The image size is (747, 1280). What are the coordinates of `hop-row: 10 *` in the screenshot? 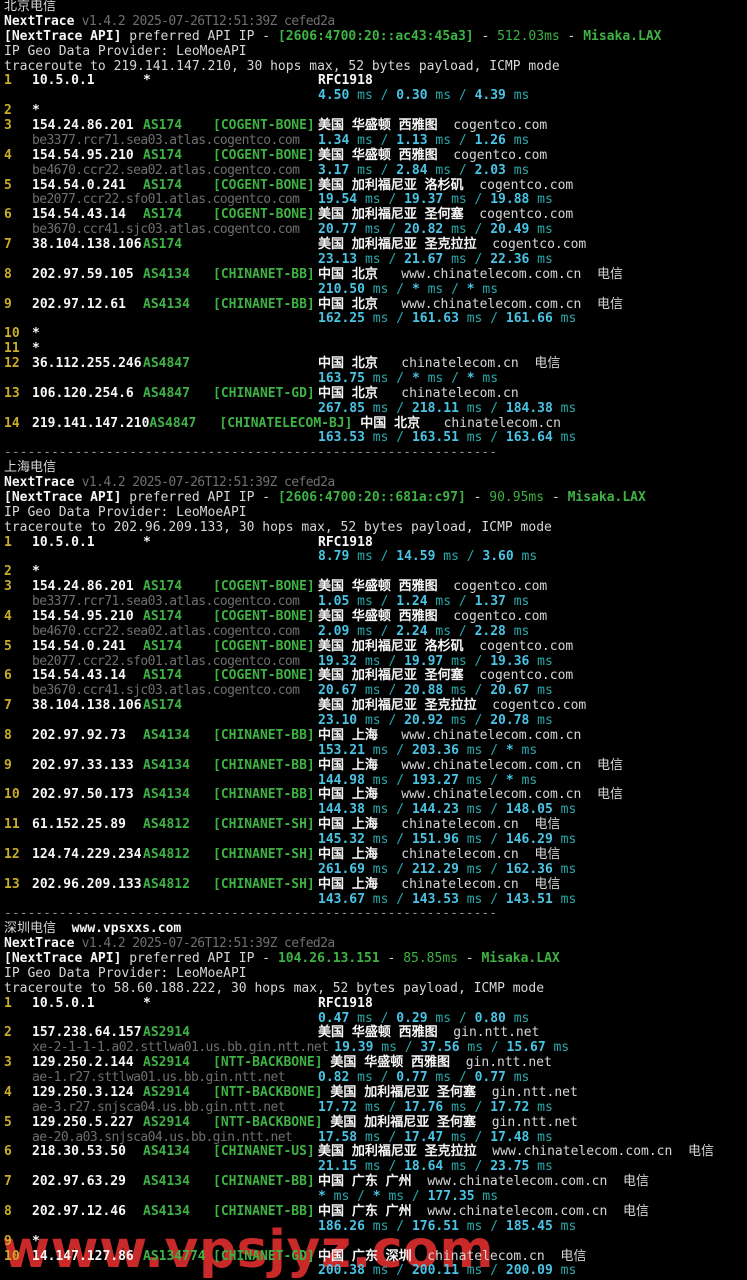 It's located at (373, 334).